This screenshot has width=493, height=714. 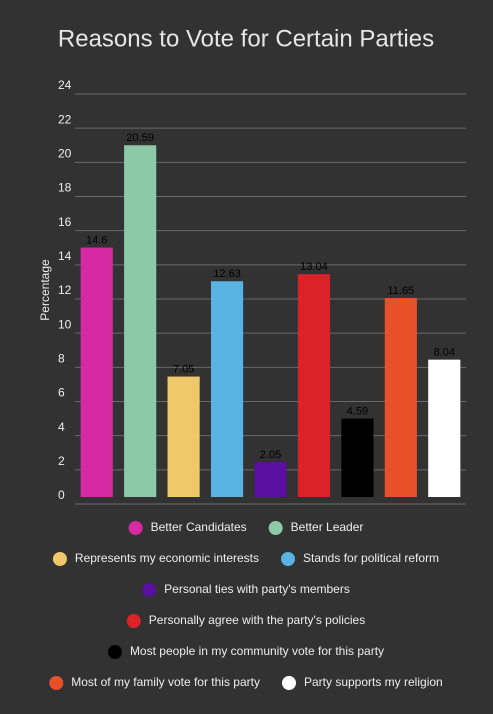 I want to click on y-tick-label: 20, so click(x=65, y=154).